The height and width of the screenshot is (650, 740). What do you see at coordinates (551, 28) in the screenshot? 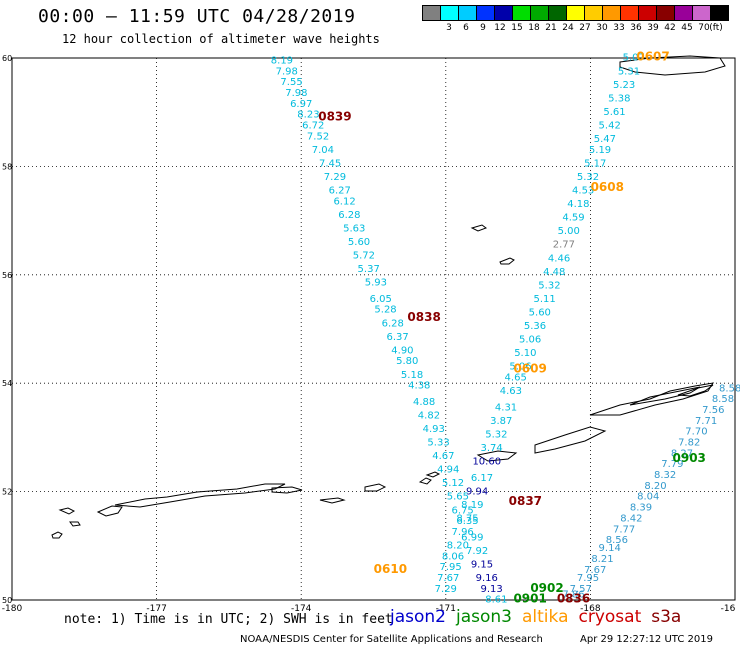
I see `legend-label: 21` at bounding box center [551, 28].